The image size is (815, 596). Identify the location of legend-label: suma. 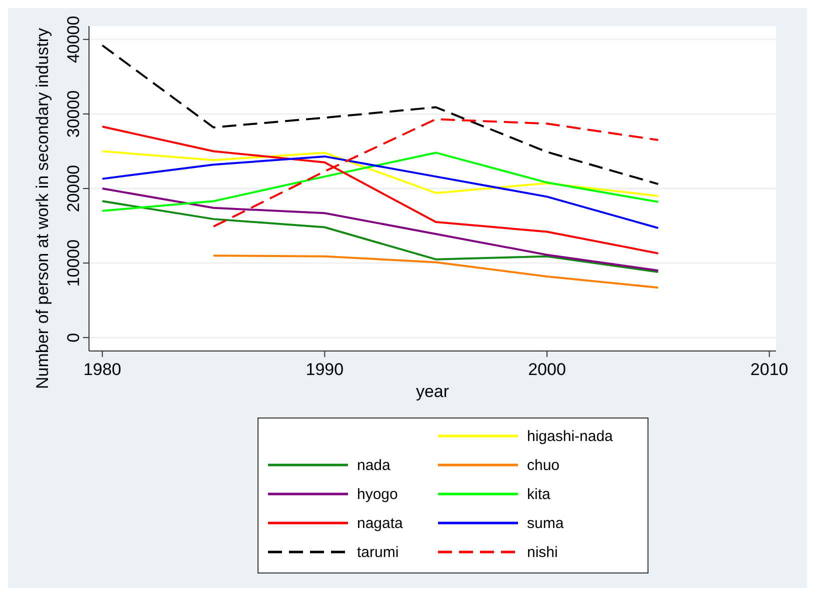
(545, 523).